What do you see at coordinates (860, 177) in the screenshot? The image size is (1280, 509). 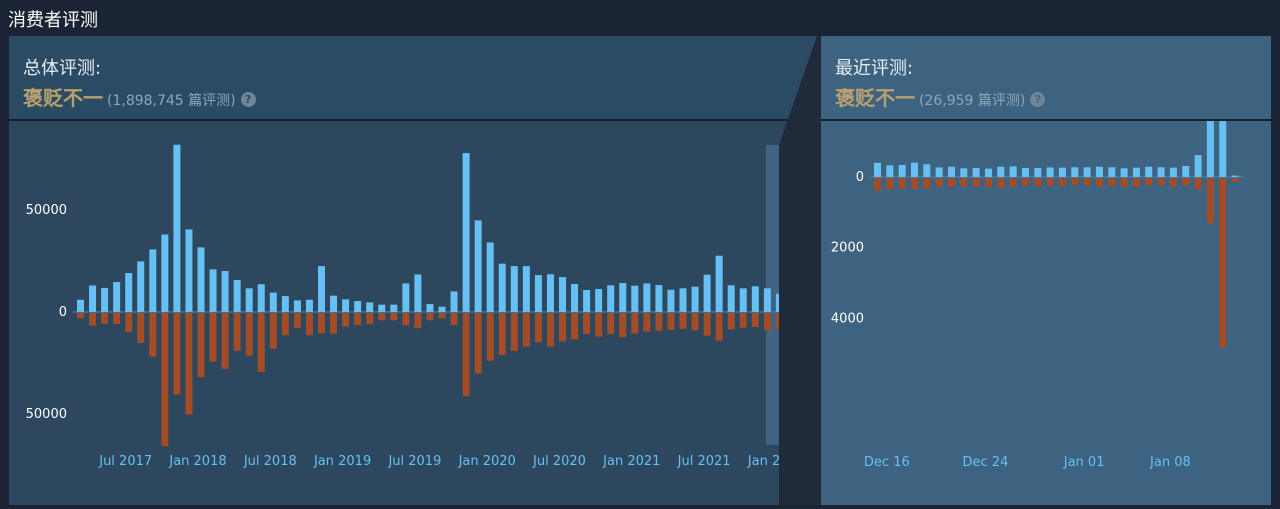 I see `y-tick-label: 0` at bounding box center [860, 177].